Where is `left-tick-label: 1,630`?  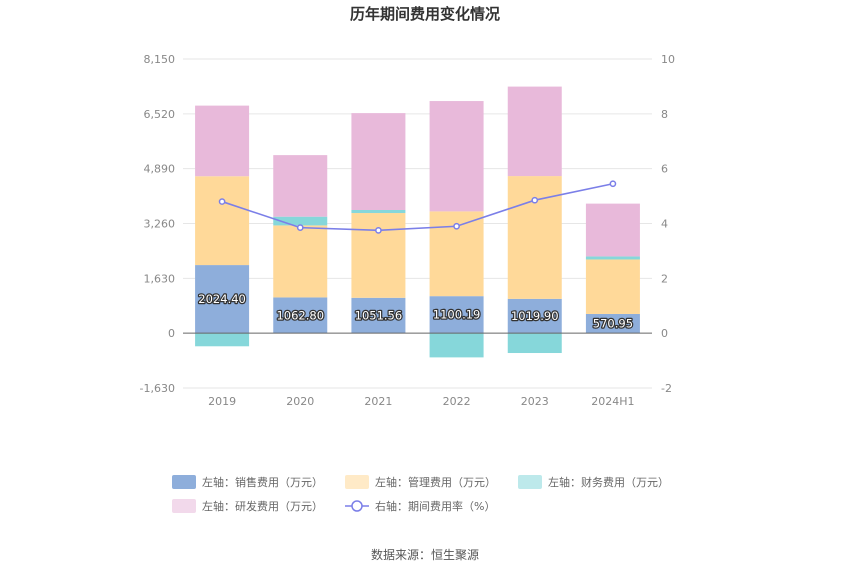 left-tick-label: 1,630 is located at coordinates (160, 278).